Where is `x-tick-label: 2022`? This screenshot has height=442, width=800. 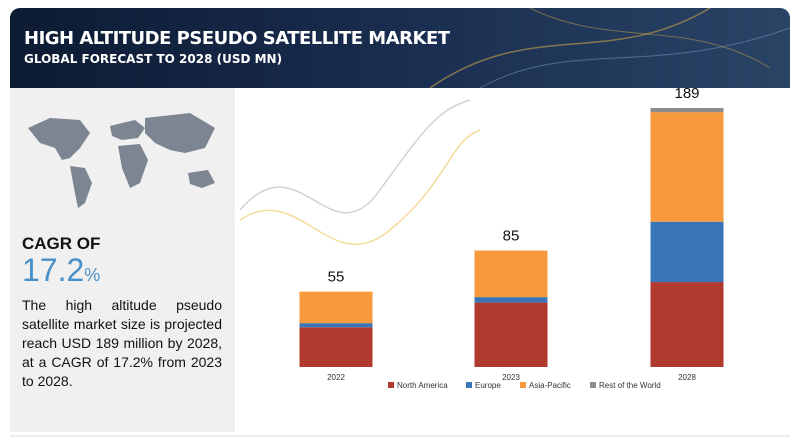 x-tick-label: 2022 is located at coordinates (336, 377).